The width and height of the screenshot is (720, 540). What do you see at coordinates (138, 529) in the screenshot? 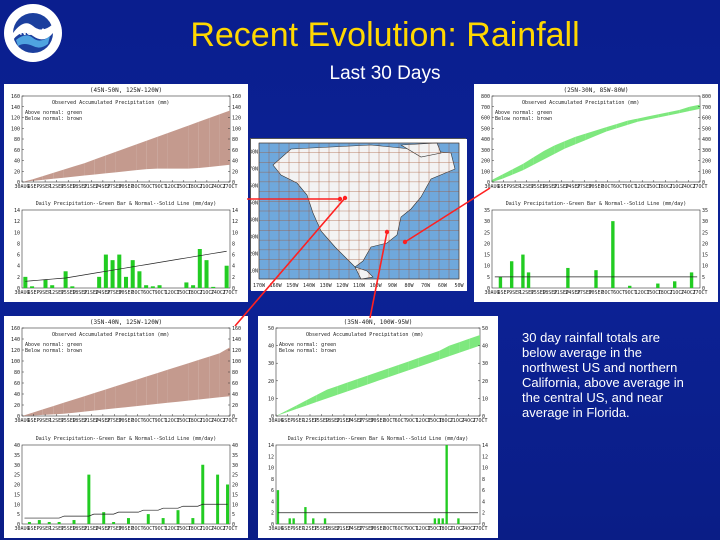
I see `daily-x-tick-label: 3OCT` at bounding box center [138, 529].